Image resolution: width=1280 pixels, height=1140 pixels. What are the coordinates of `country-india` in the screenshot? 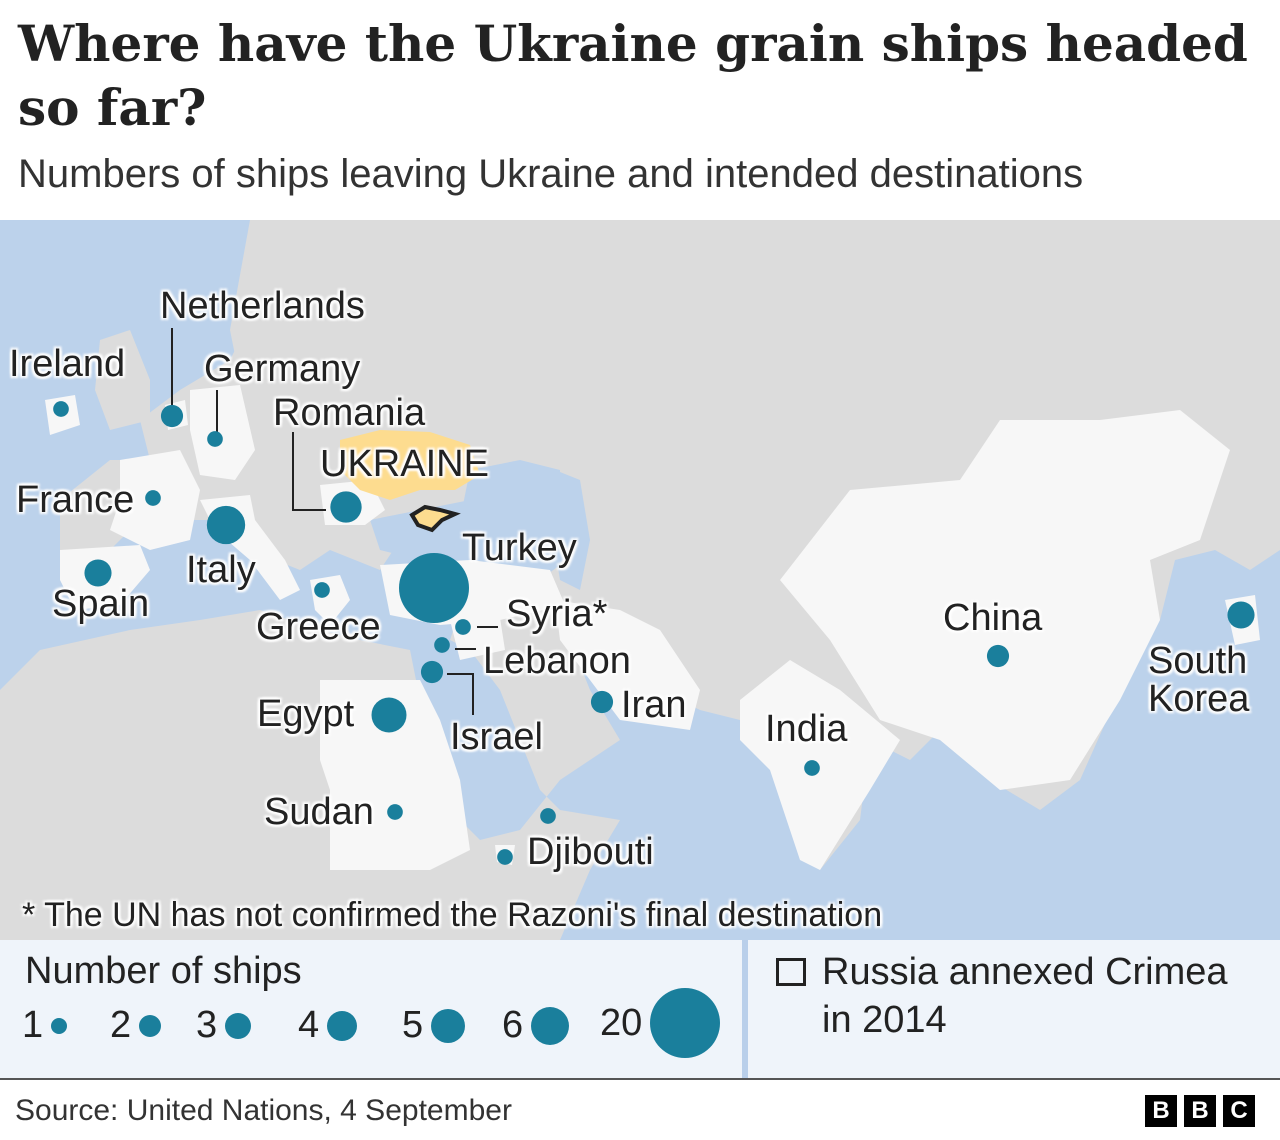 It's located at (820, 765).